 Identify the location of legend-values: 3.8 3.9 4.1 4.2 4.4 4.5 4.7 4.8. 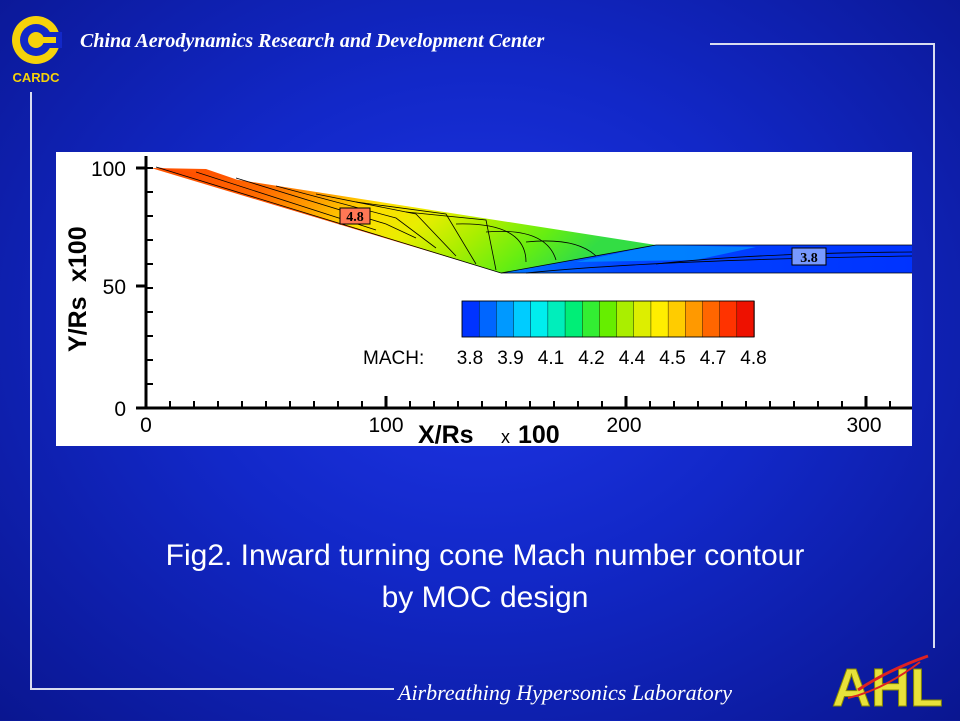
(612, 358).